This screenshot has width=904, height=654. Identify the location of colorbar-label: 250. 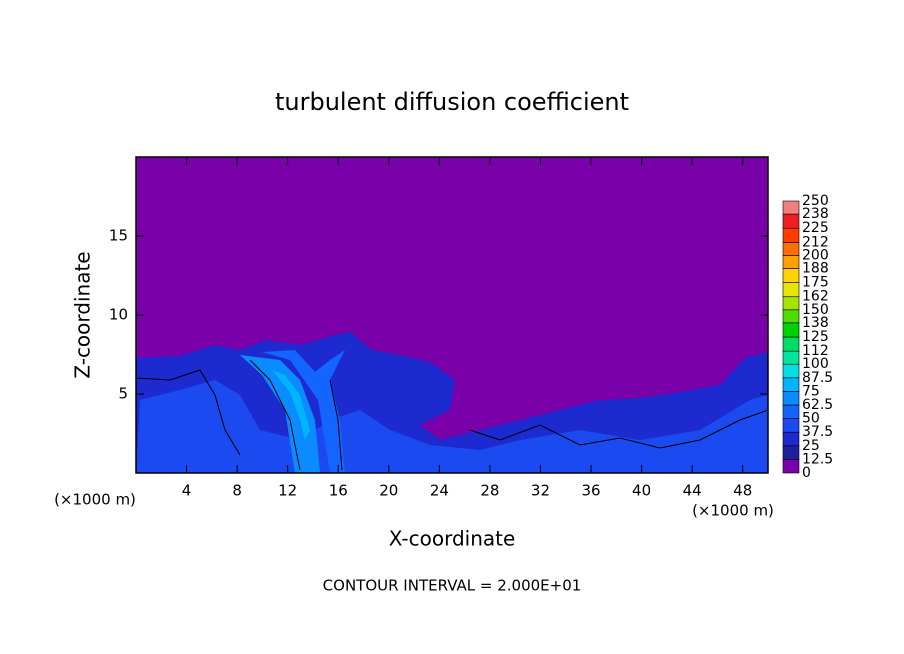
(815, 201).